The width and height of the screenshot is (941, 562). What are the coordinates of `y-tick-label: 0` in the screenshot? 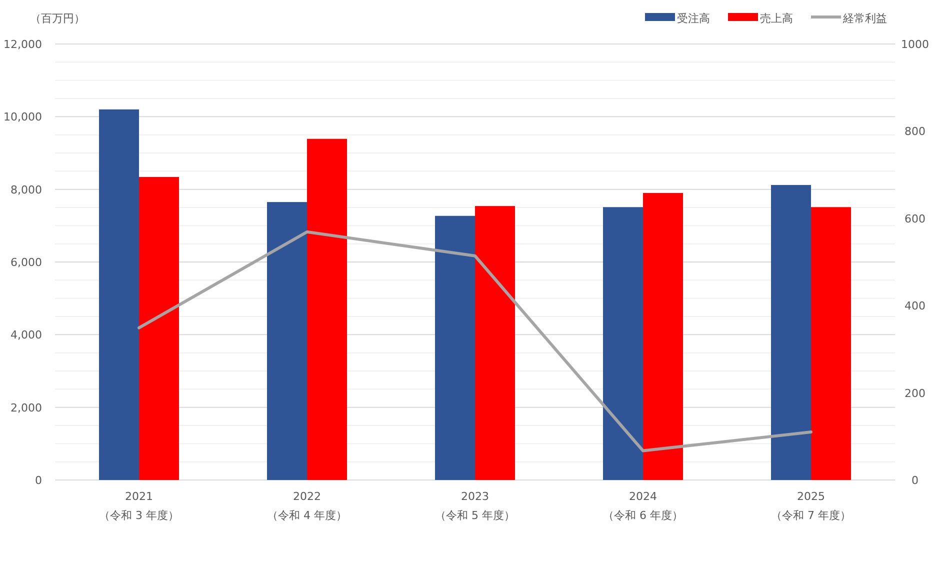 It's located at (38, 480).